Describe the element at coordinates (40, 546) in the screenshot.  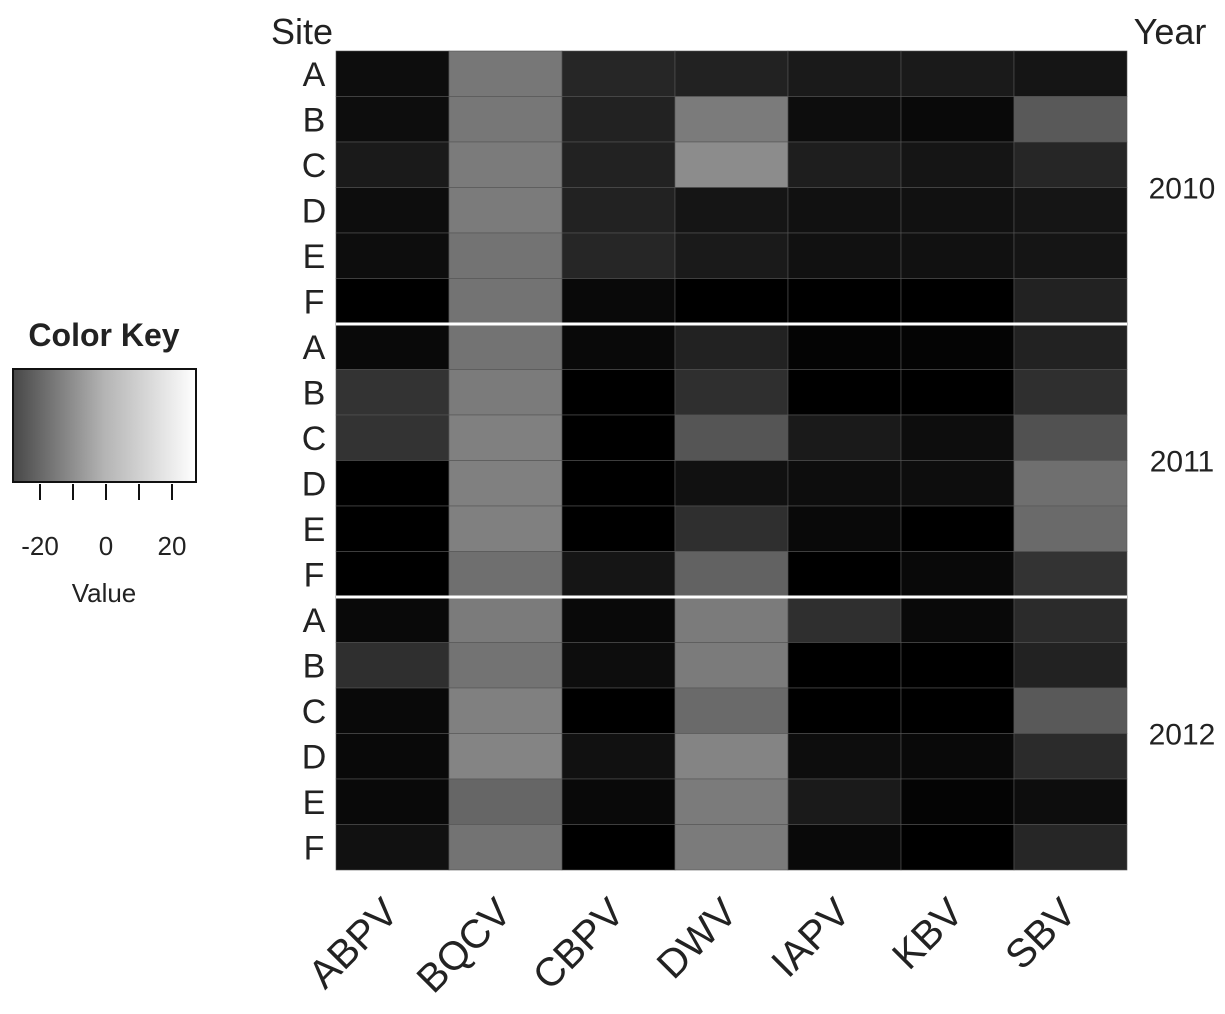
I see `color-key-tick-label: -20` at that location.